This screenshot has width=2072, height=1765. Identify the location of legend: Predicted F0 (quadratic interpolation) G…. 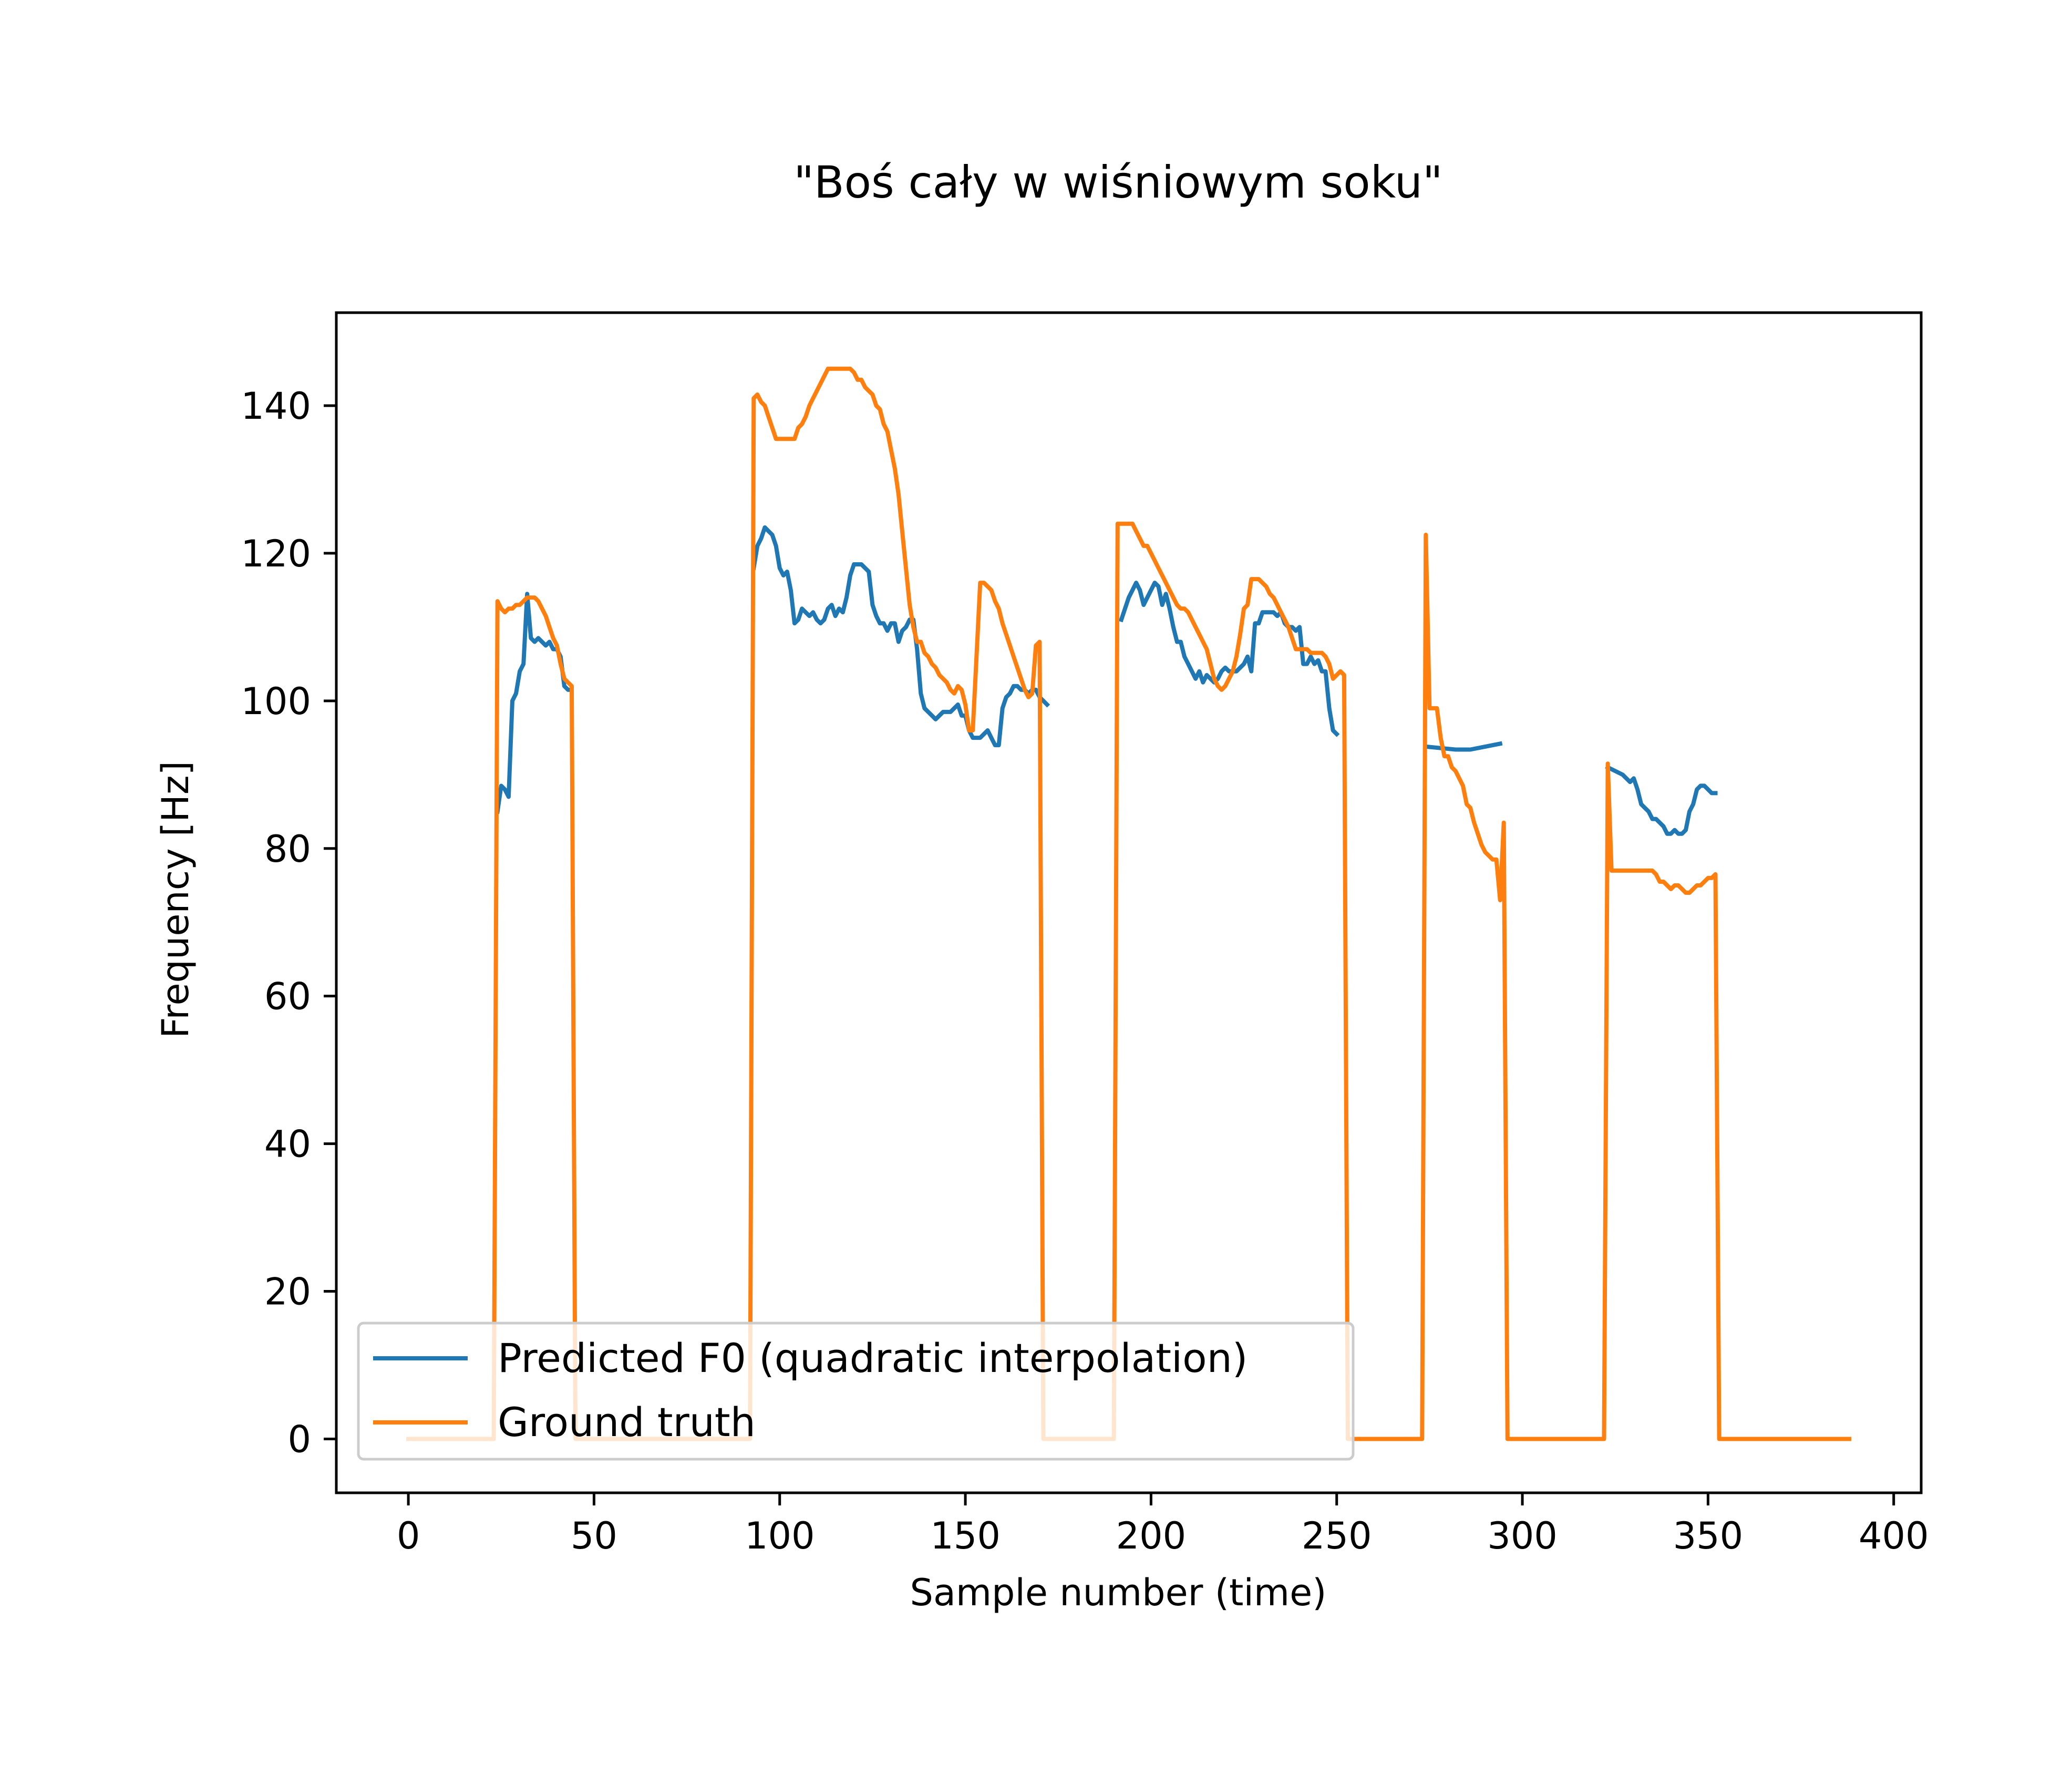
(856, 1391).